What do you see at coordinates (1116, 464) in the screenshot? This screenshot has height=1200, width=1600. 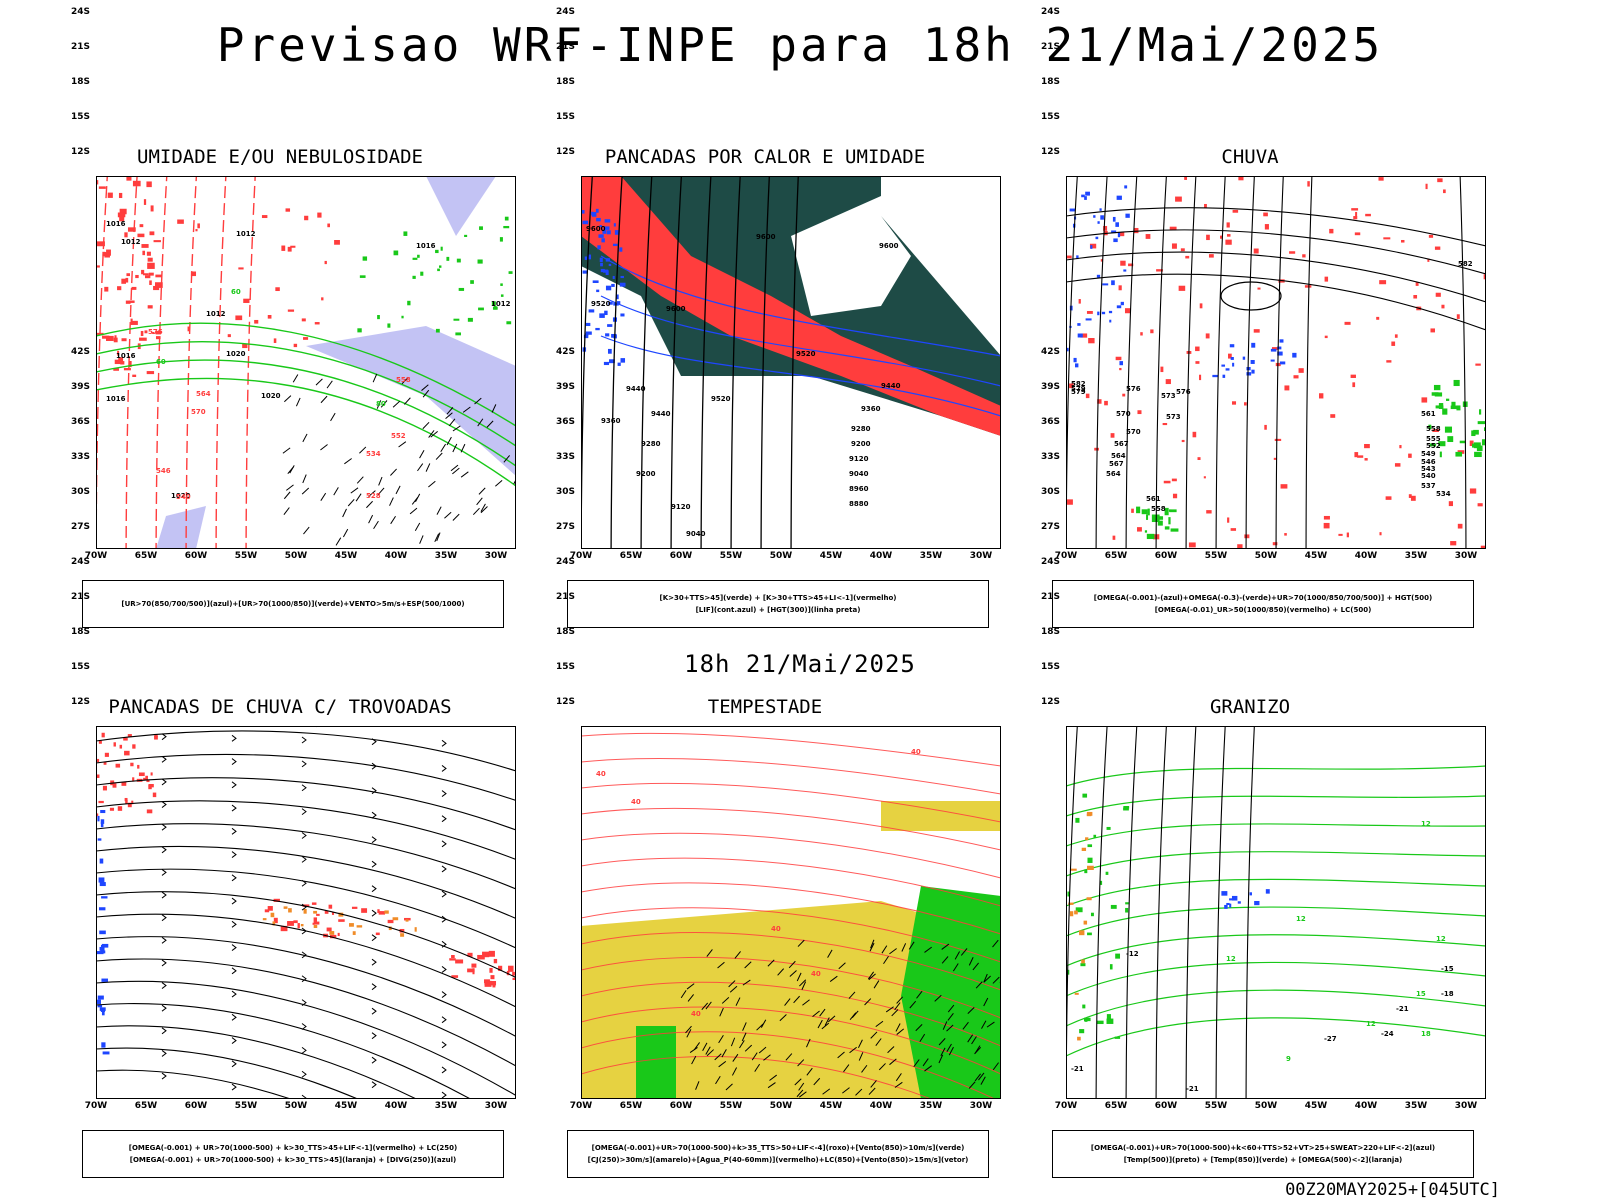 I see `contour-label: 567` at bounding box center [1116, 464].